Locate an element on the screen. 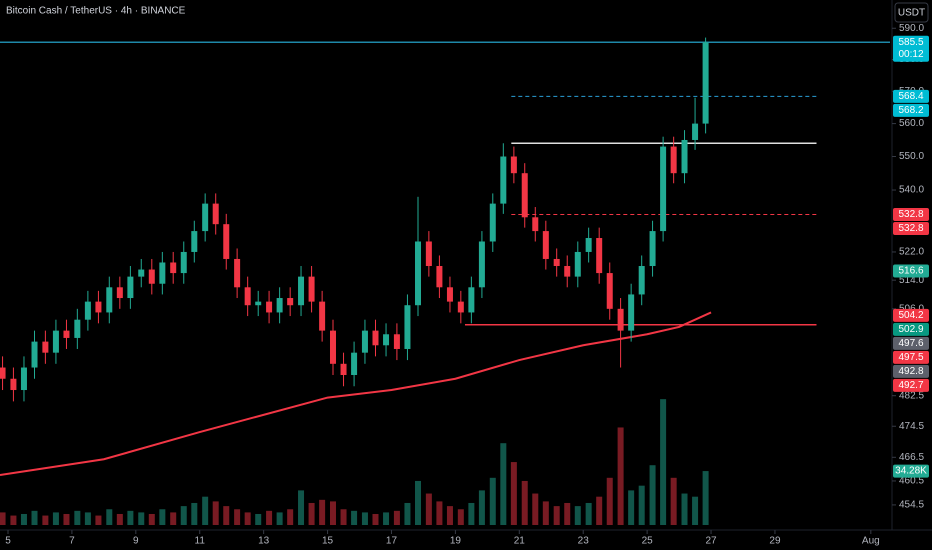  y-tick-label: 522.0 is located at coordinates (911, 252).